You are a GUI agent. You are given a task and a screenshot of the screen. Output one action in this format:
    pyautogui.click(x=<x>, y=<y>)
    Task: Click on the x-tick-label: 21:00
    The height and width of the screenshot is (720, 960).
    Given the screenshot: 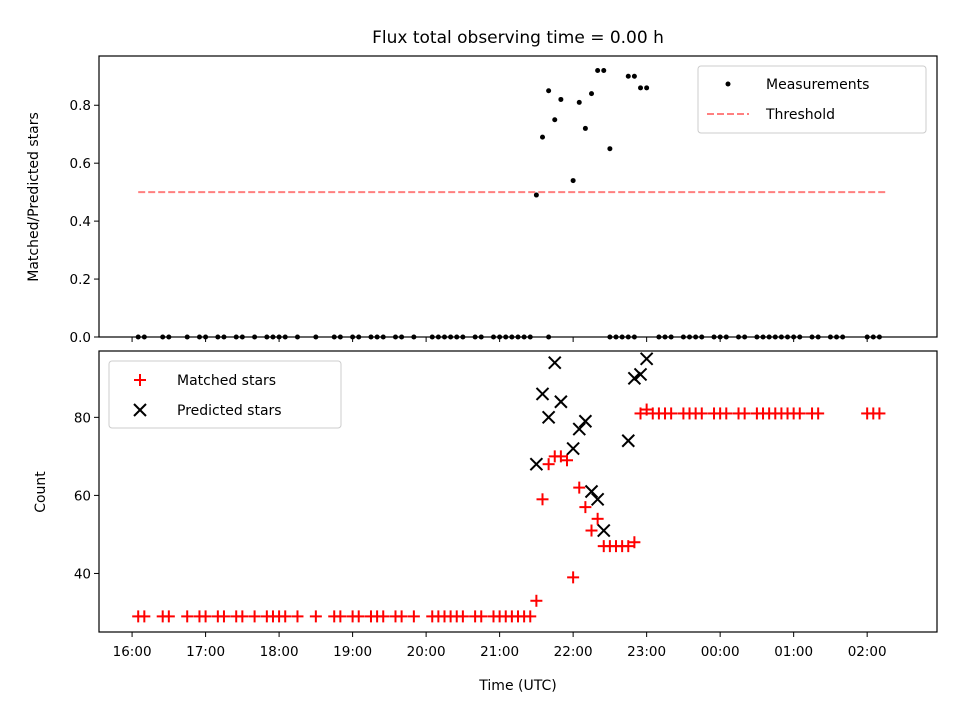 What is the action you would take?
    pyautogui.click(x=499, y=652)
    